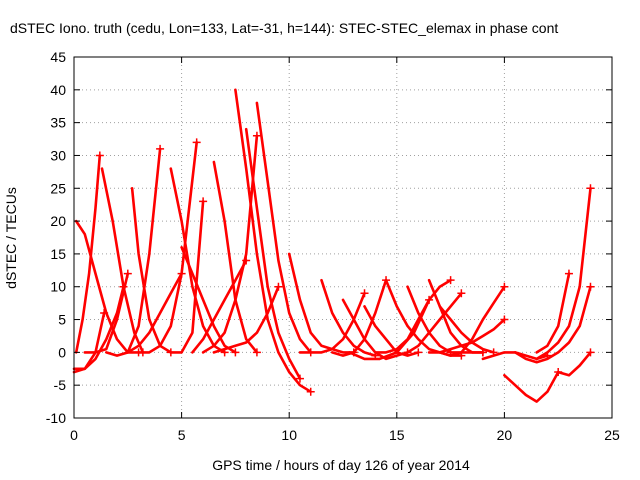 The height and width of the screenshot is (480, 640). I want to click on y-tick-label: 25, so click(58, 188).